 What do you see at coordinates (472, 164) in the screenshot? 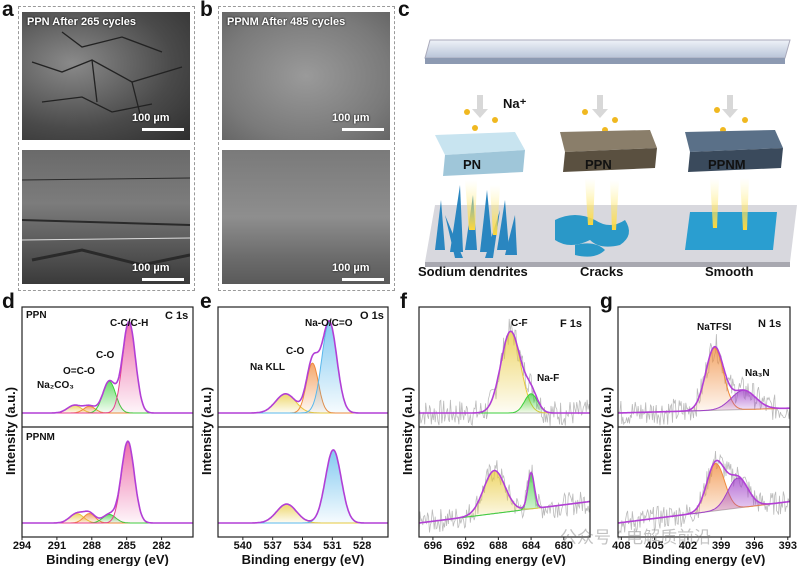
I see `membrane-label-pn: PN` at bounding box center [472, 164].